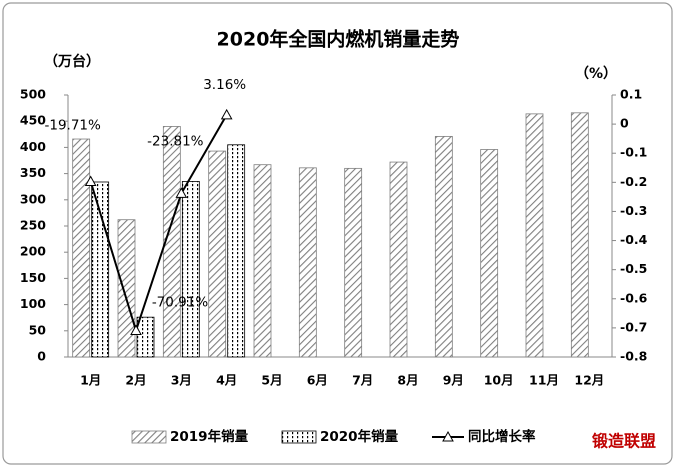 The image size is (676, 468). I want to click on watermark: 锻造联盟, so click(624, 441).